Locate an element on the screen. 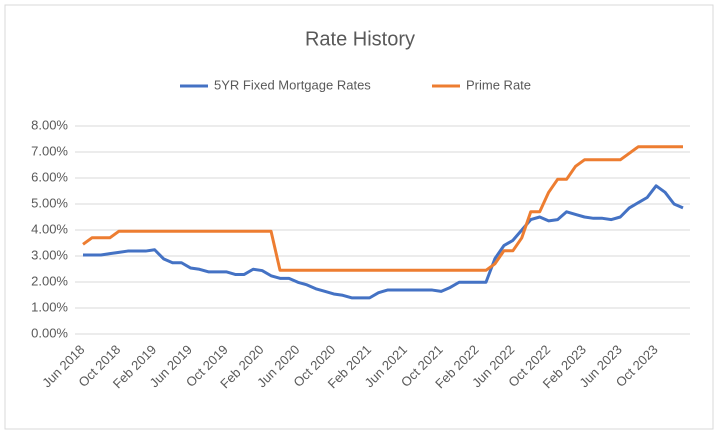  legend-label: 5YR Fixed Mortgage Rates is located at coordinates (292, 84).